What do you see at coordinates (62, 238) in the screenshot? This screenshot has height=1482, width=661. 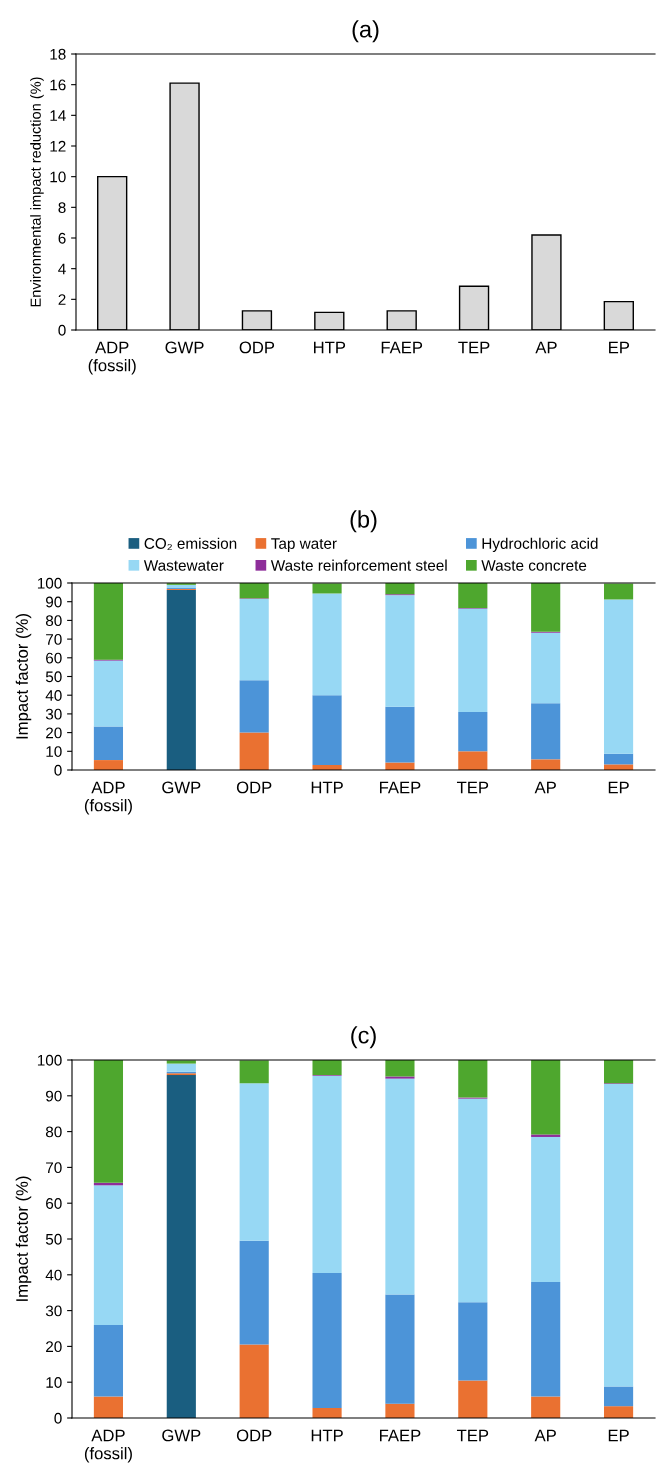 I see `y-tick-label: 6` at bounding box center [62, 238].